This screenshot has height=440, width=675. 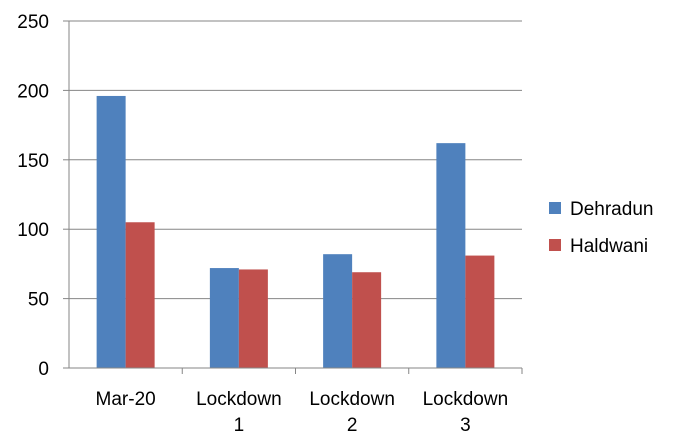 I want to click on x-tick-labels: Mar-20 Lockdown 1 Lockdown 2 Lockdown 3, so click(x=302, y=412).